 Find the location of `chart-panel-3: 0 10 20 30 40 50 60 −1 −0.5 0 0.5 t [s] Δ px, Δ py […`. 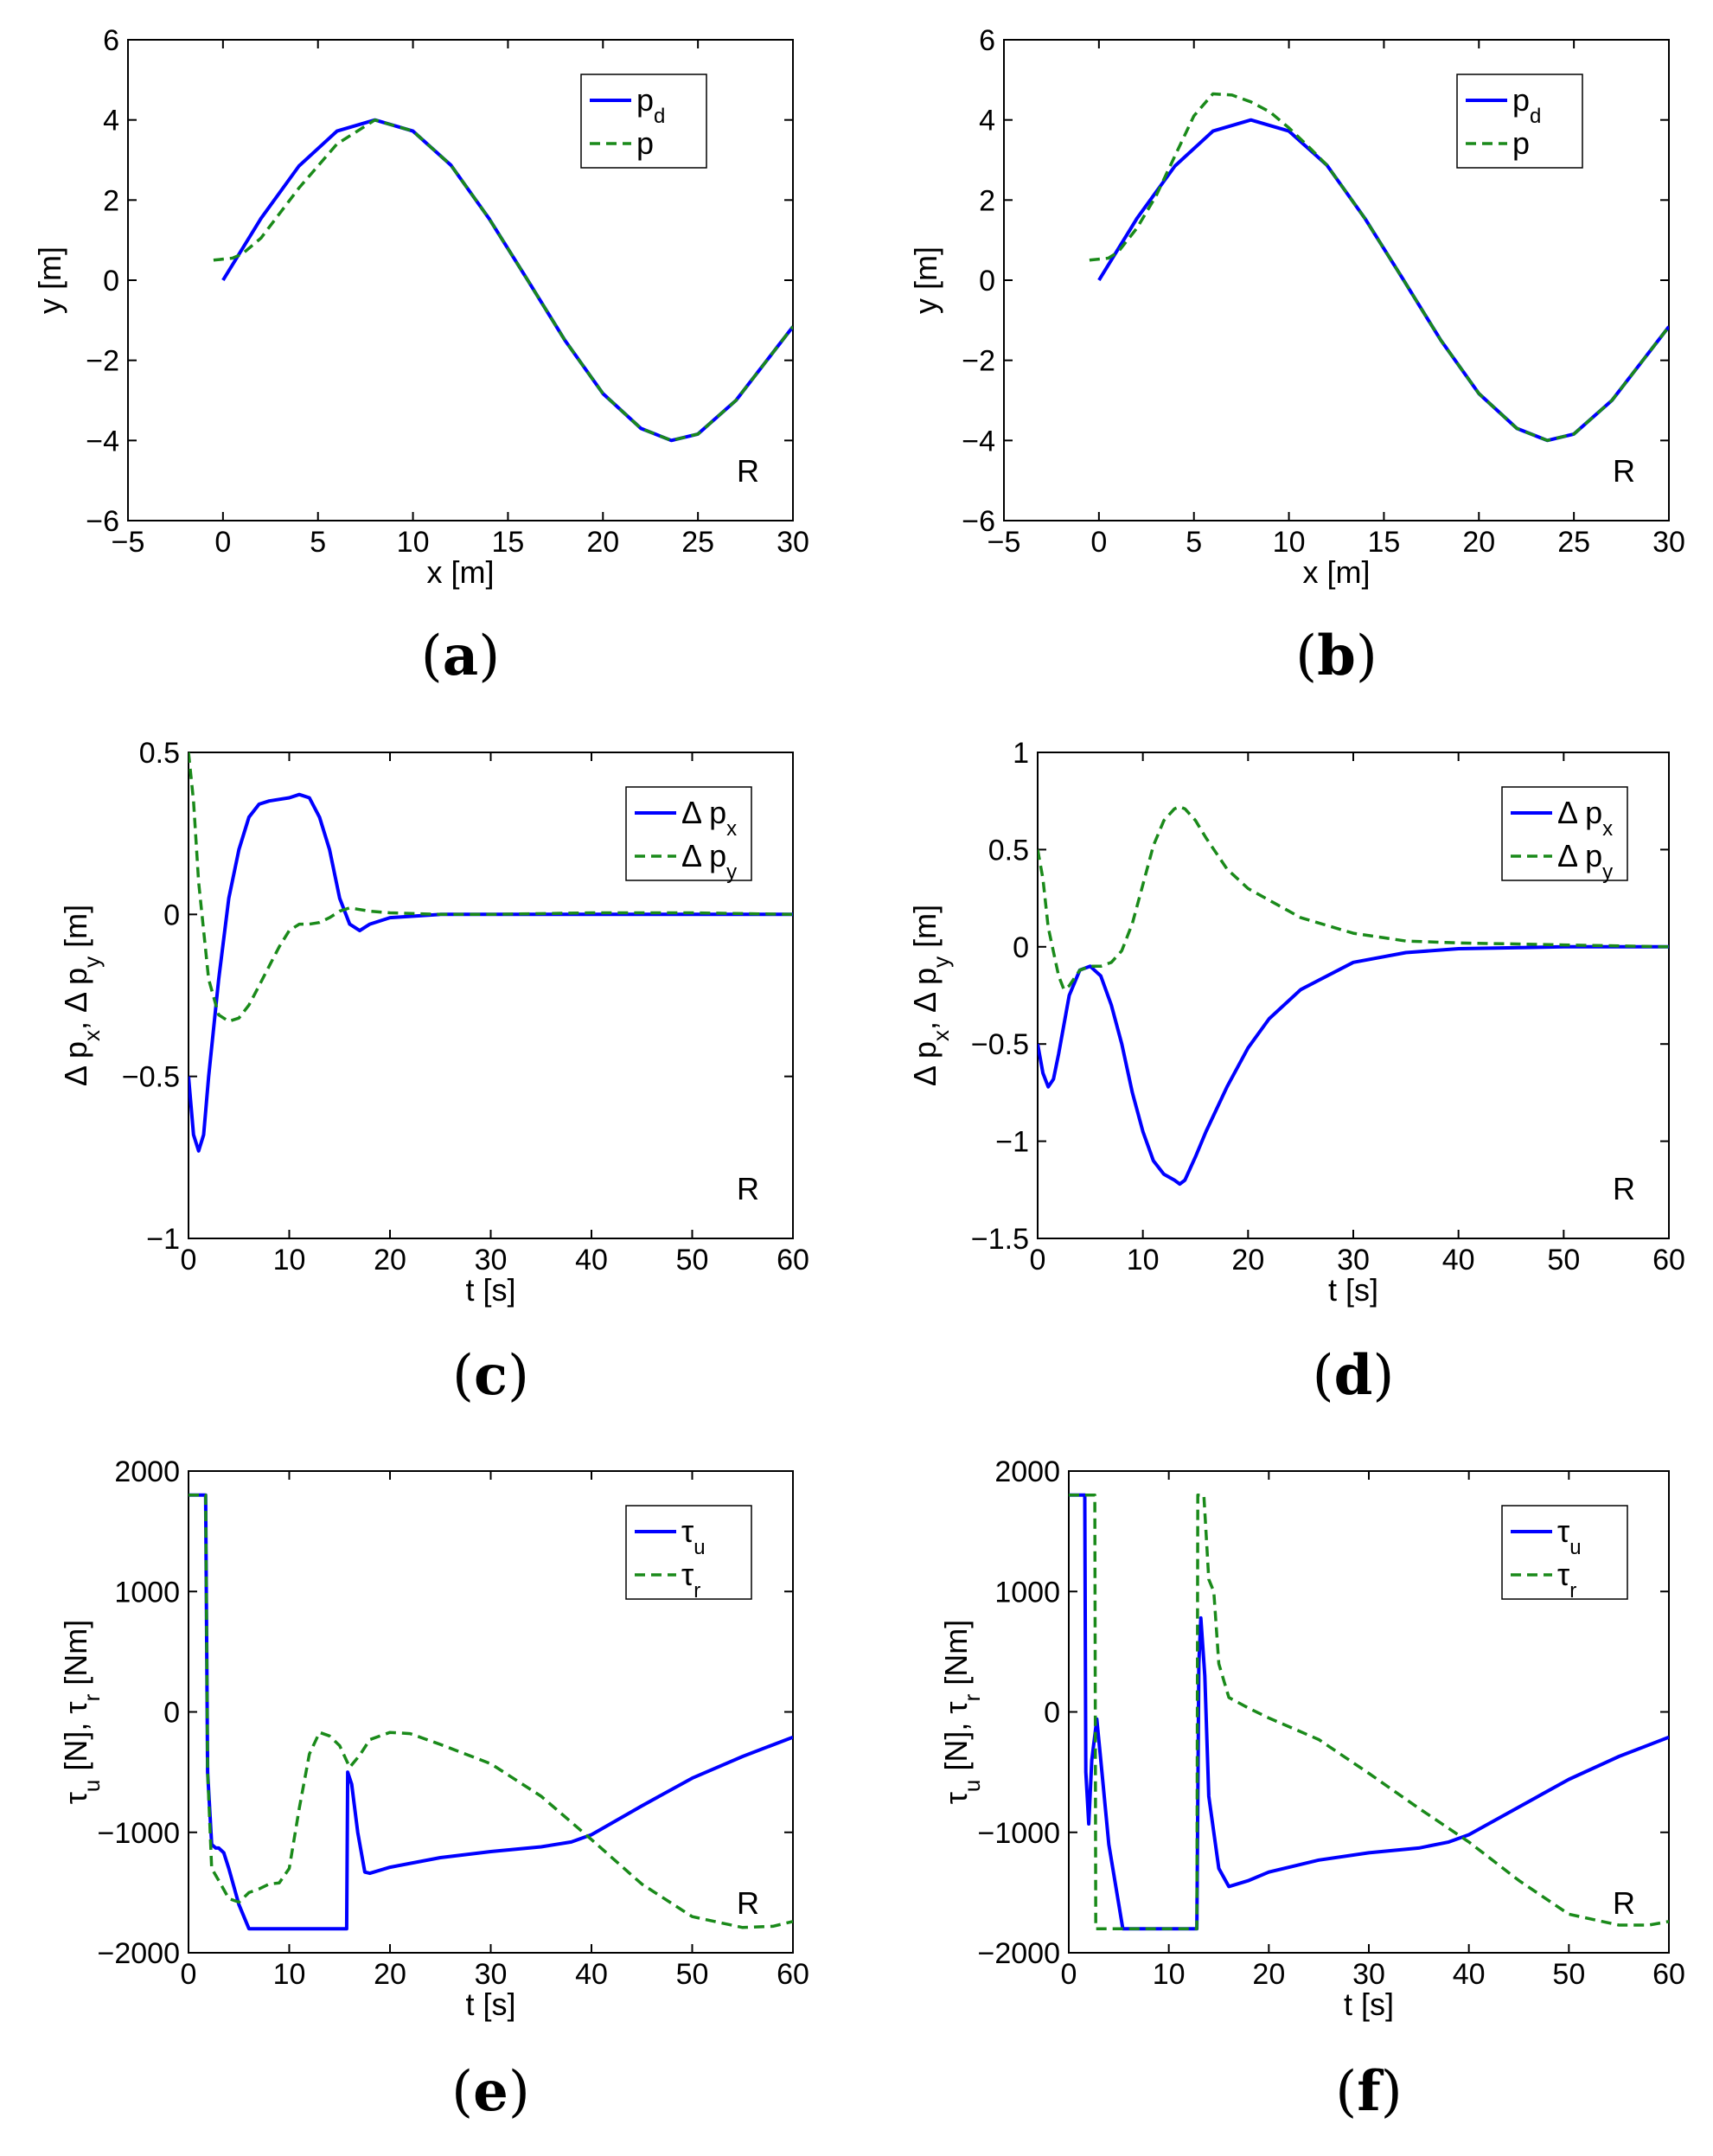

chart-panel-3: 0 10 20 30 40 50 60 −1 −0.5 0 0.5 t [s] Δ px, Δ py [… is located at coordinates (433, 1073).